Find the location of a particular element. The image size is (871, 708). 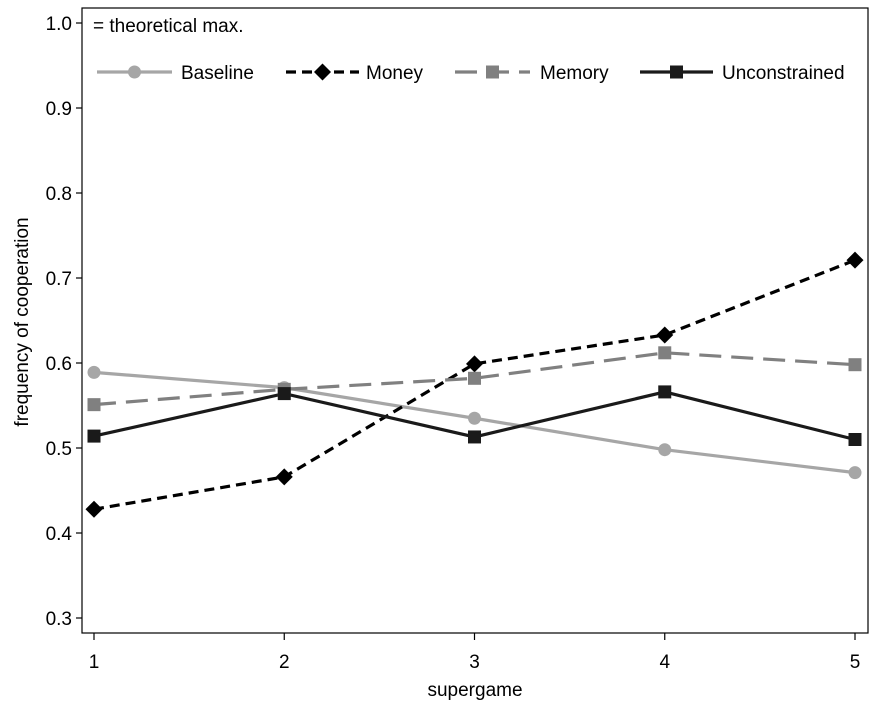

legend-marker-memory is located at coordinates (492, 72).